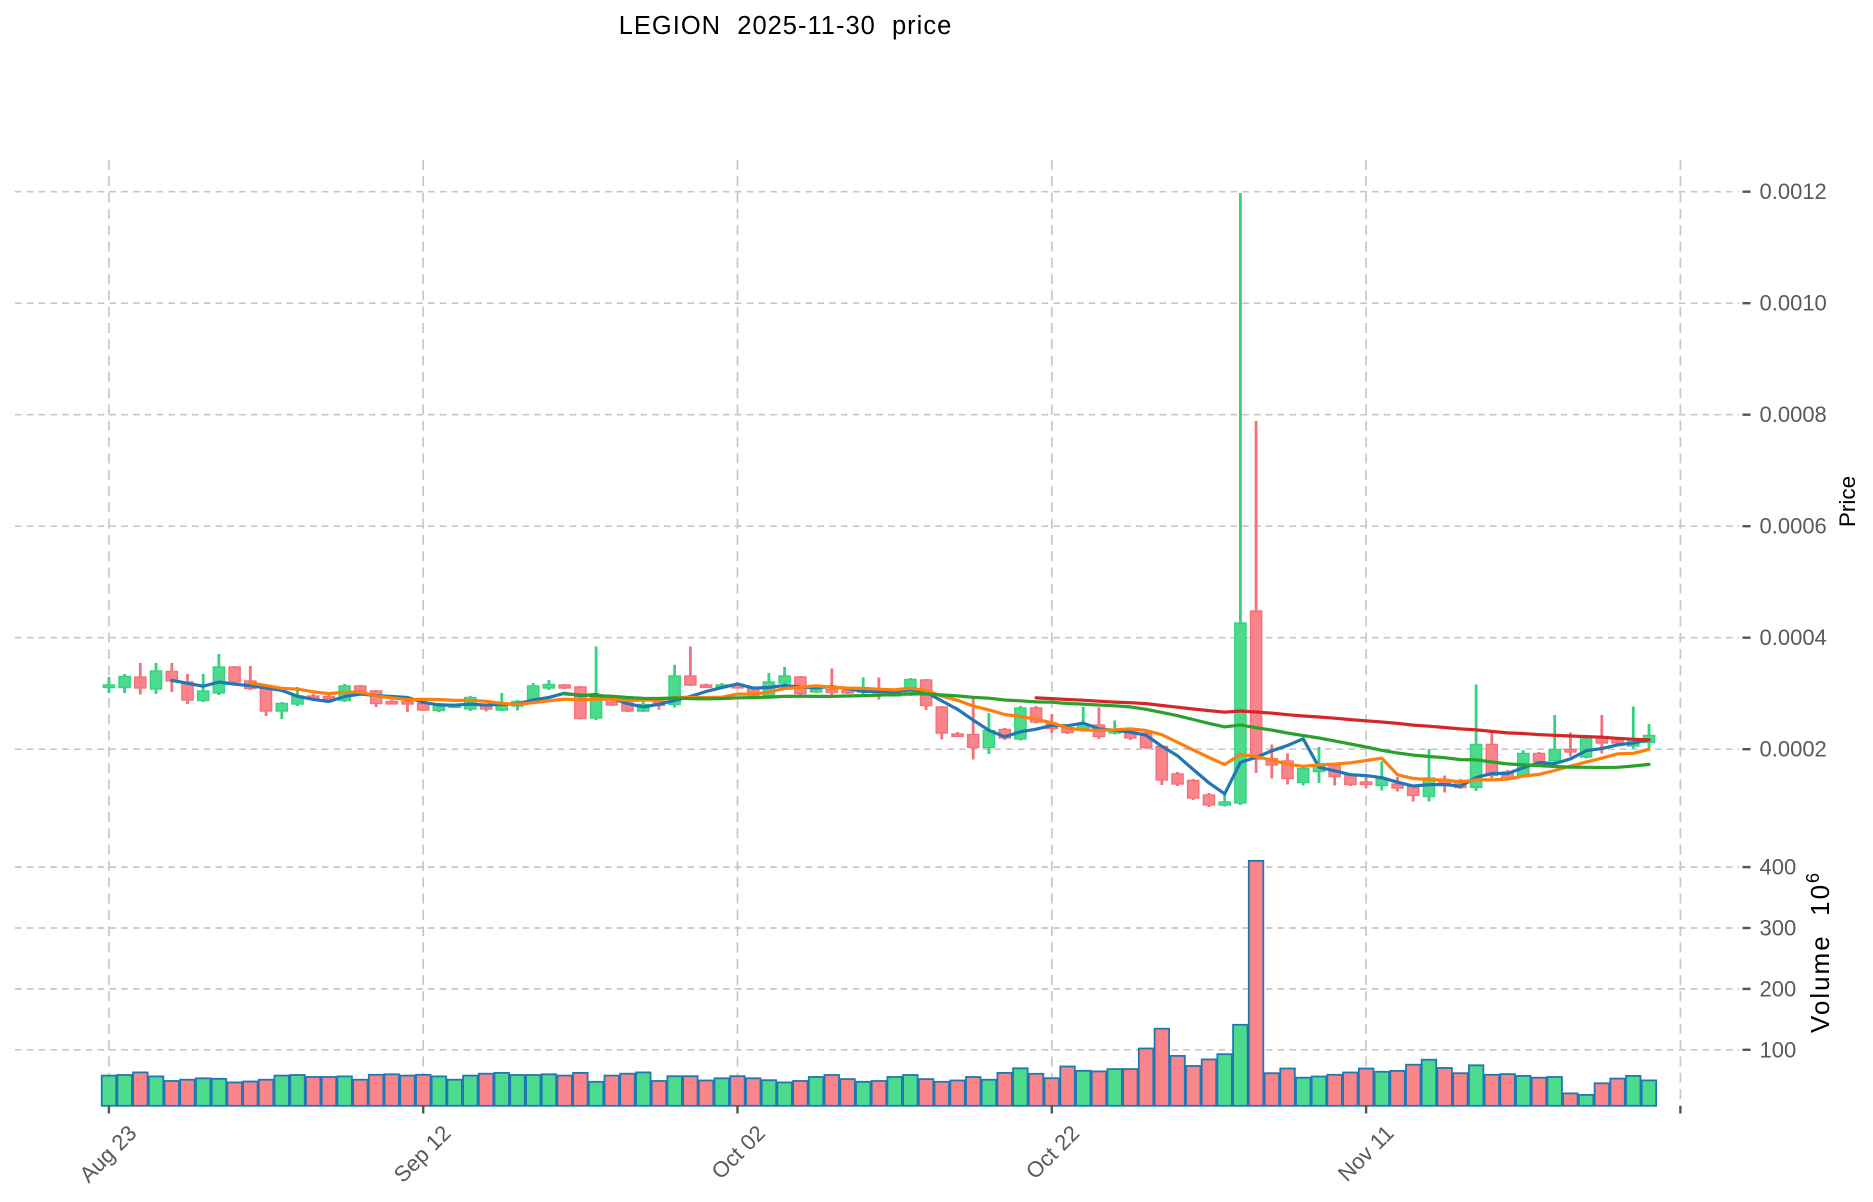 This screenshot has height=1202, width=1873. I want to click on svg-text: 400, so click(1778, 867).